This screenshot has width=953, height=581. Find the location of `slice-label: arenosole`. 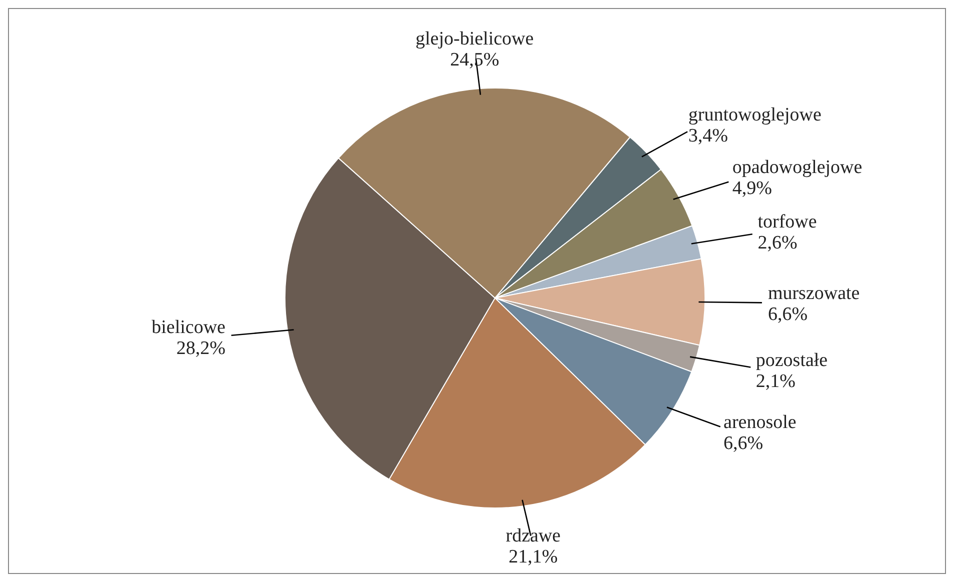

slice-label: arenosole is located at coordinates (760, 423).